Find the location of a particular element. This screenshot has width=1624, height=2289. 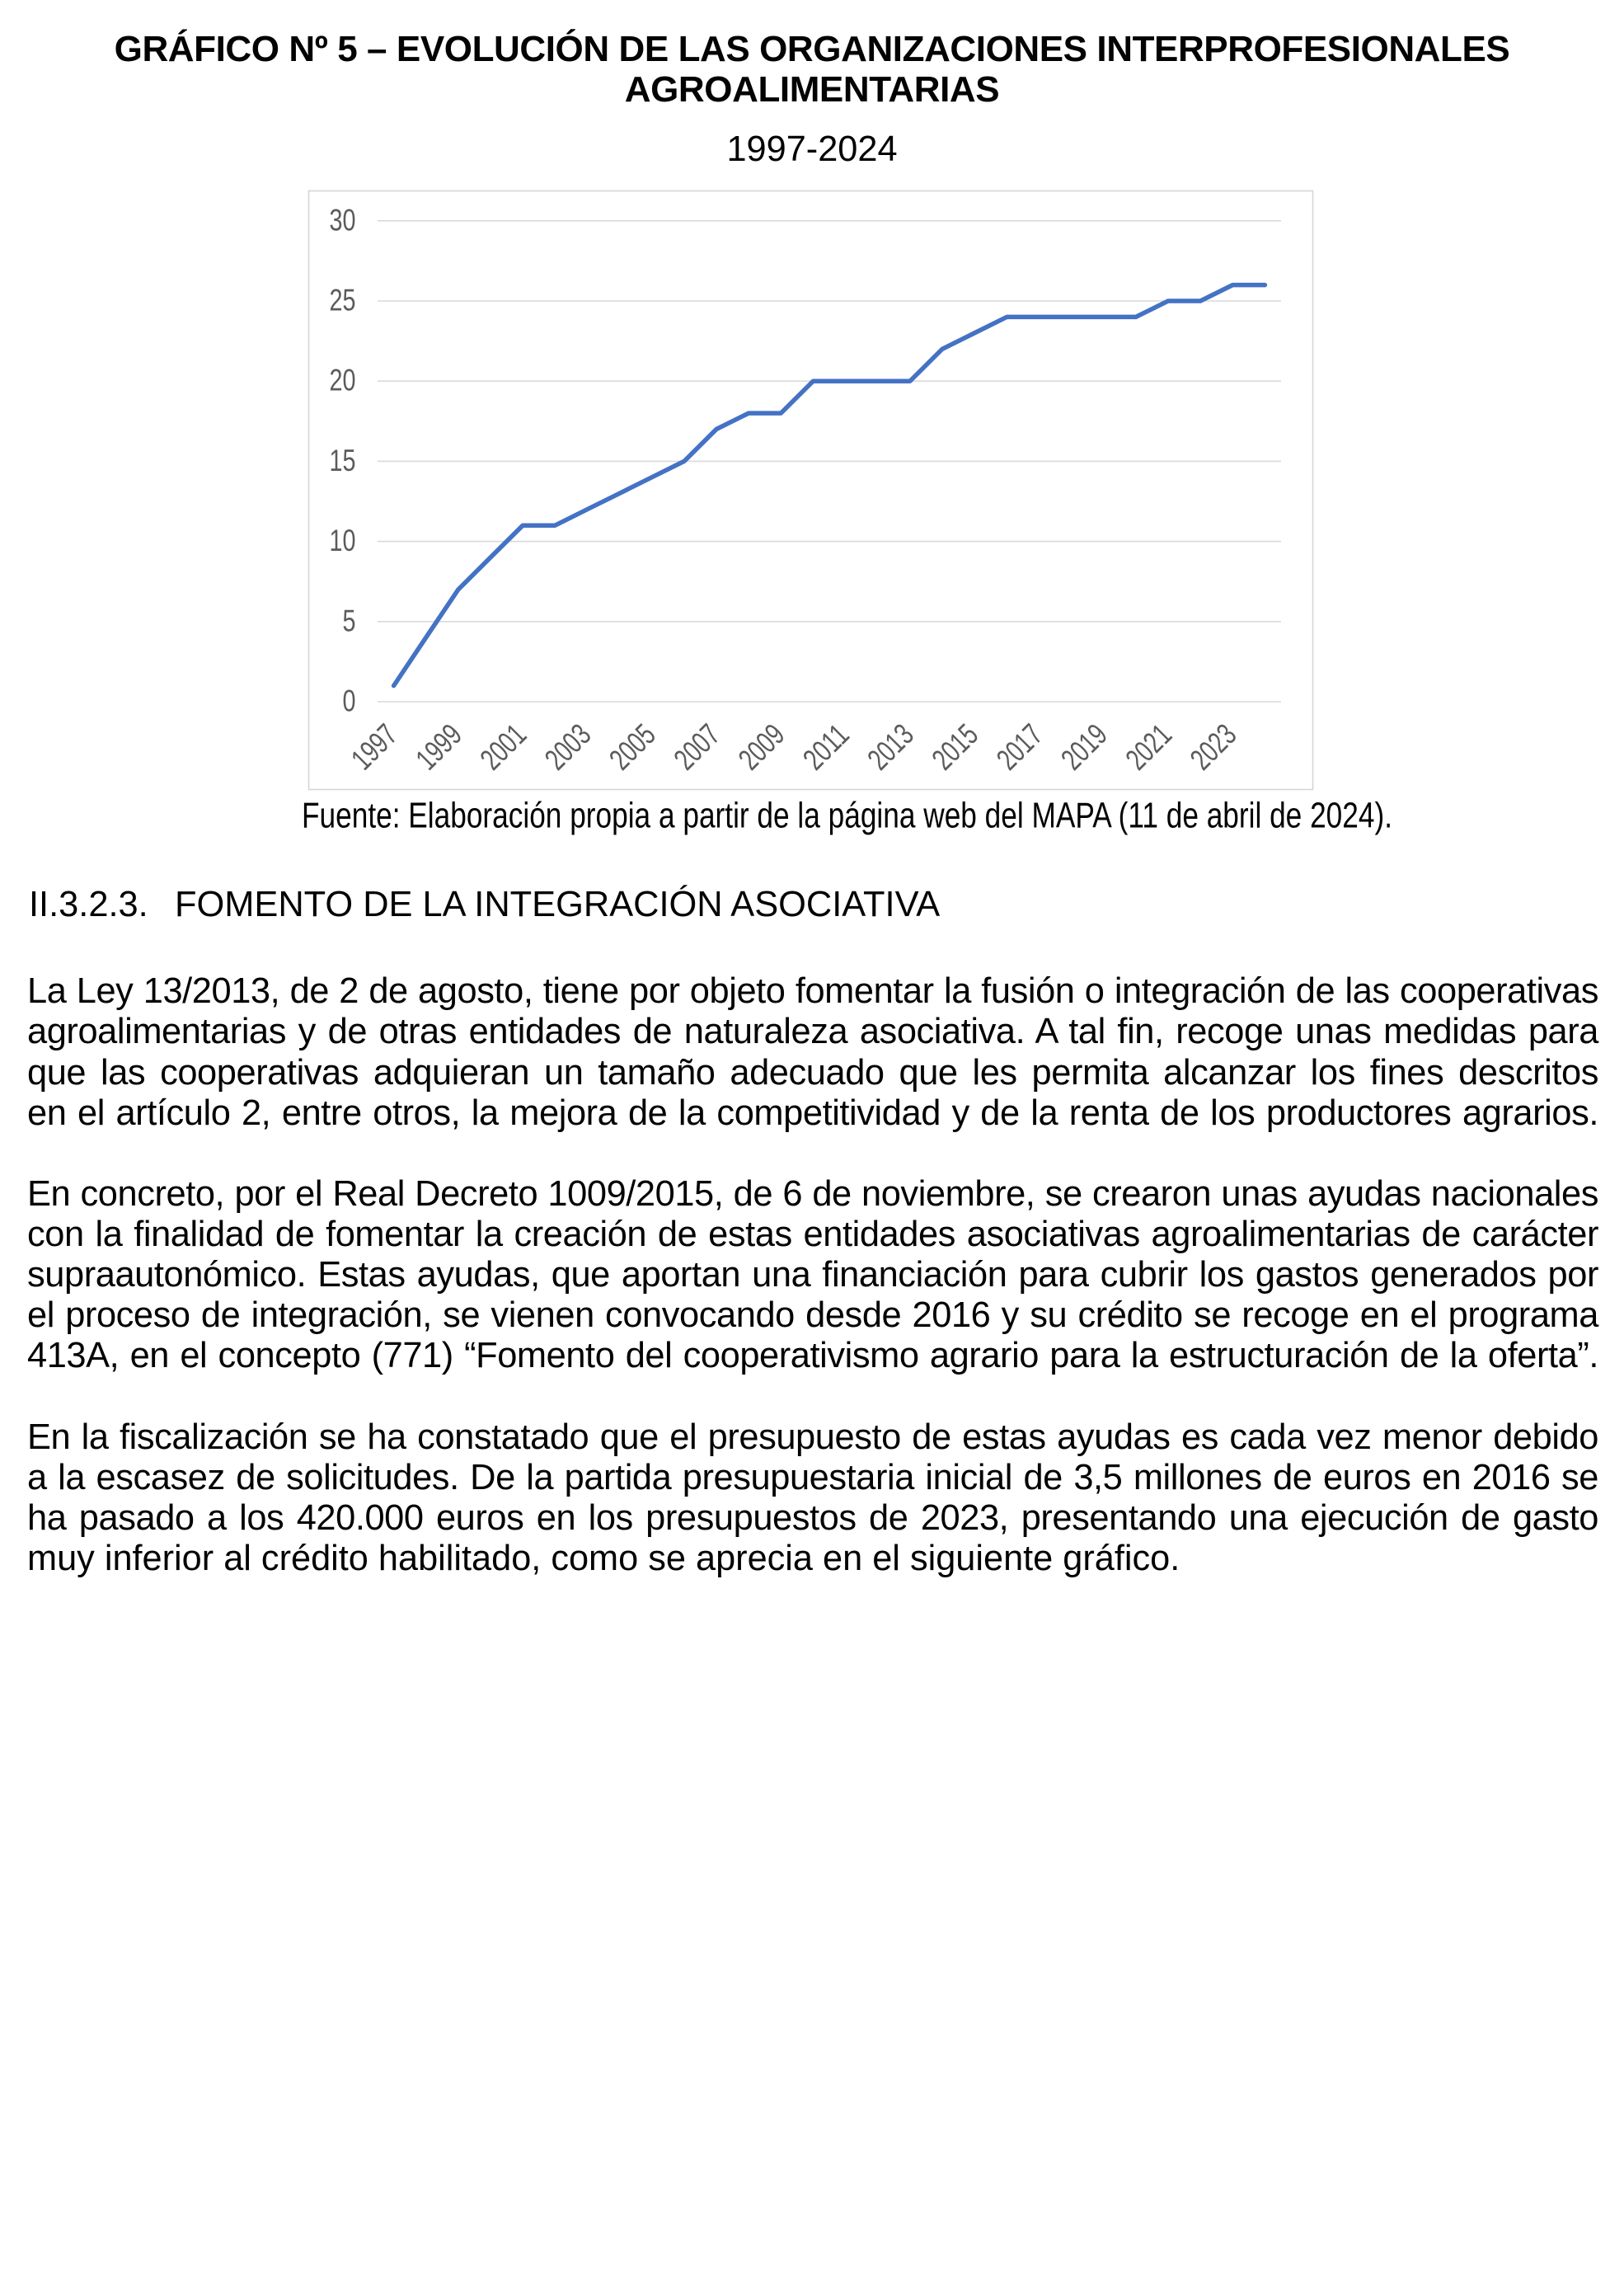

svg-text: 10 is located at coordinates (343, 540).